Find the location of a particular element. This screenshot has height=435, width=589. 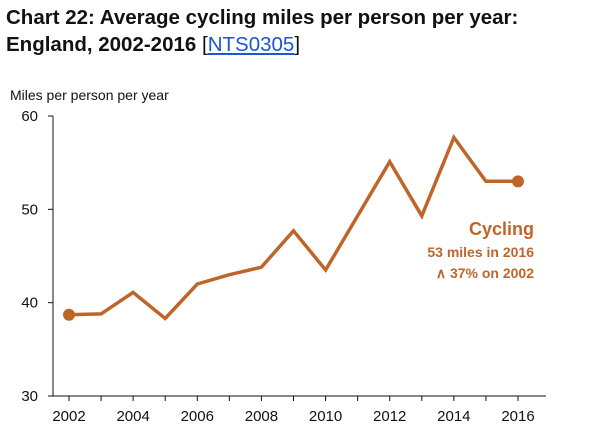

annotation-series-name: Cycling is located at coordinates (501, 229).